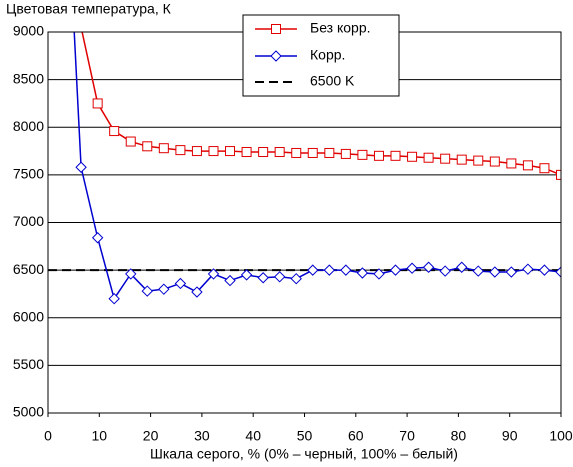  What do you see at coordinates (253, 436) in the screenshot?
I see `x-tick-label: 40` at bounding box center [253, 436].